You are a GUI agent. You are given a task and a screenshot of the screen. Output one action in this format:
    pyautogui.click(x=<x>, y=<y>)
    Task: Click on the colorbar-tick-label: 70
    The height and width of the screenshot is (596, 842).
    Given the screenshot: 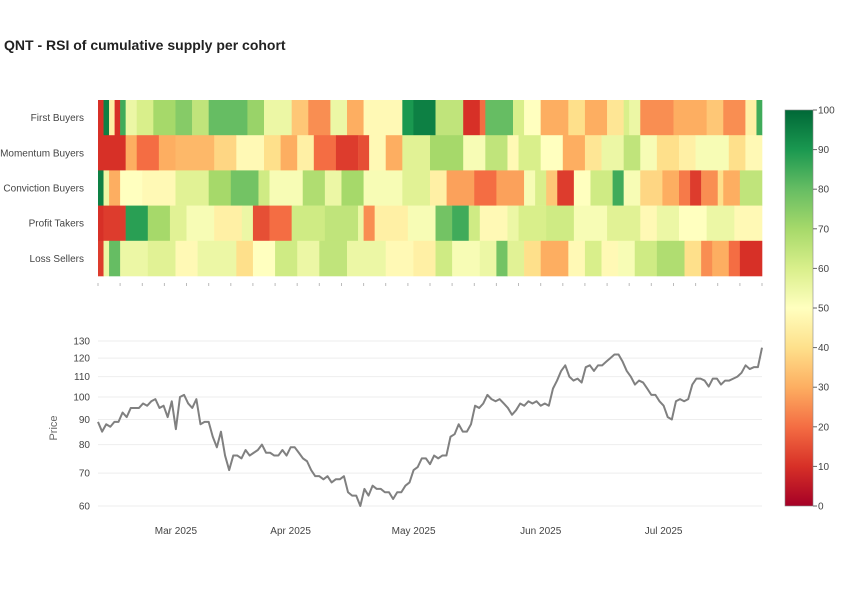 What is the action you would take?
    pyautogui.click(x=824, y=229)
    